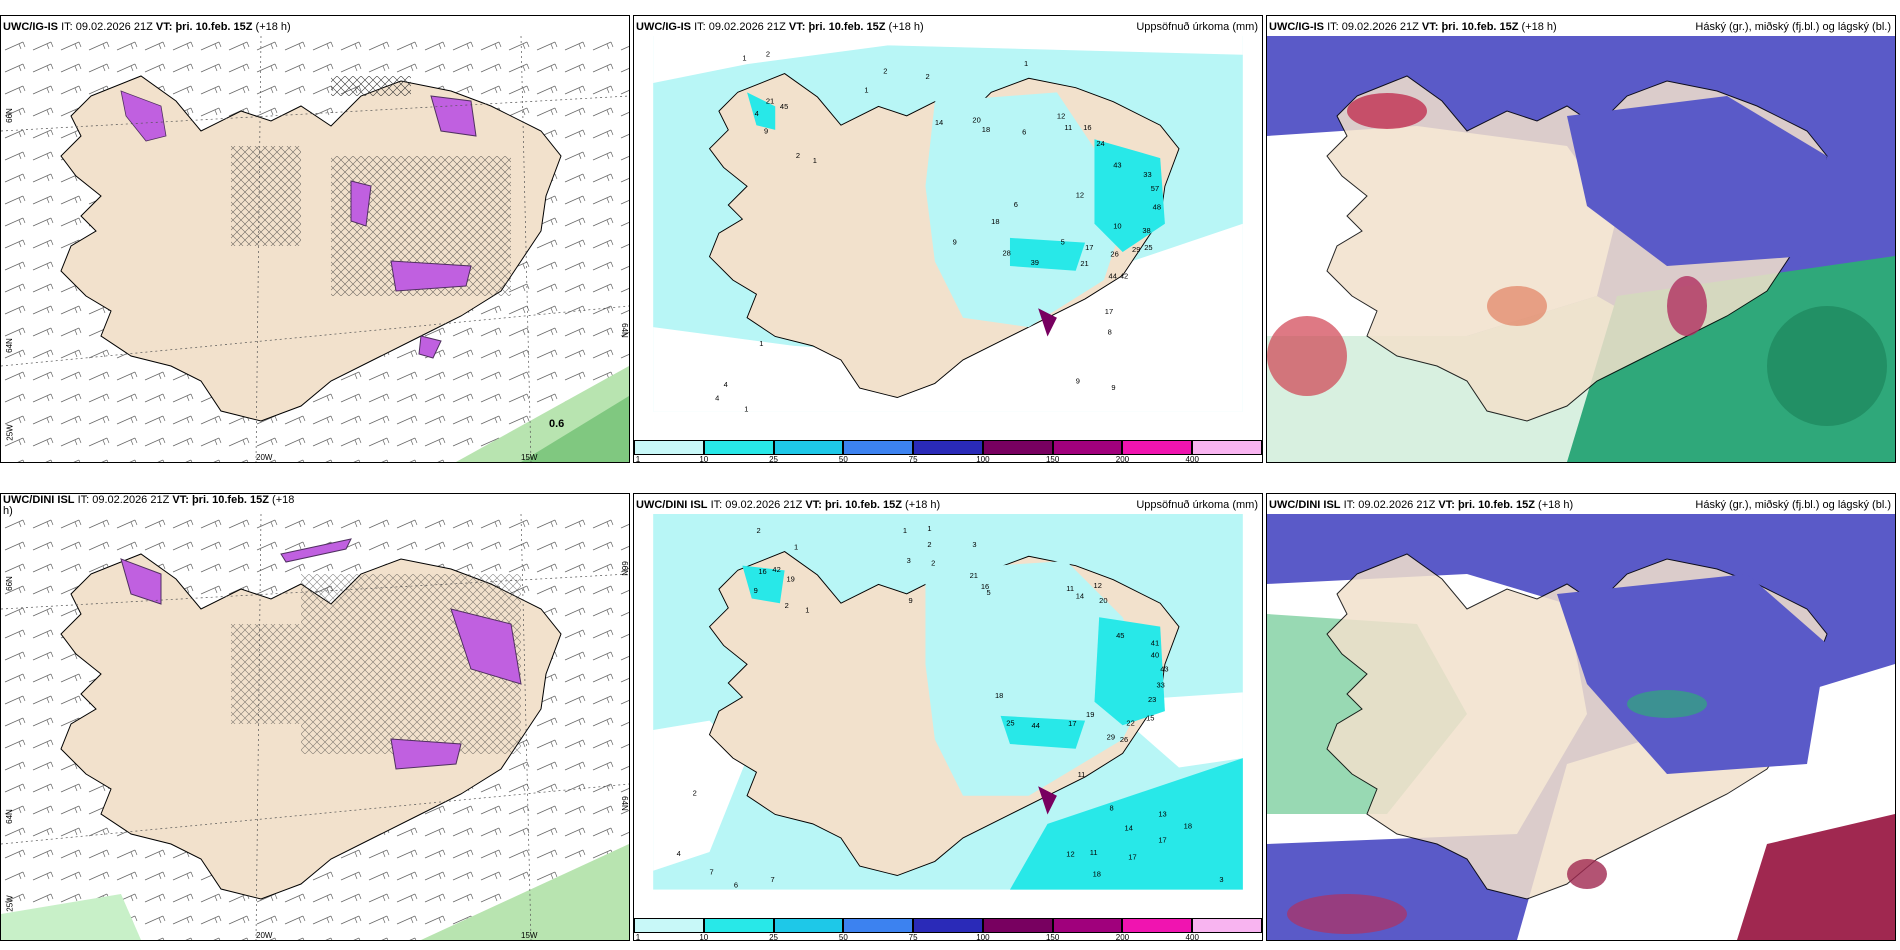 This screenshot has width=1900, height=950. What do you see at coordinates (1160, 685) in the screenshot?
I see `svg-text: 33` at bounding box center [1160, 685].